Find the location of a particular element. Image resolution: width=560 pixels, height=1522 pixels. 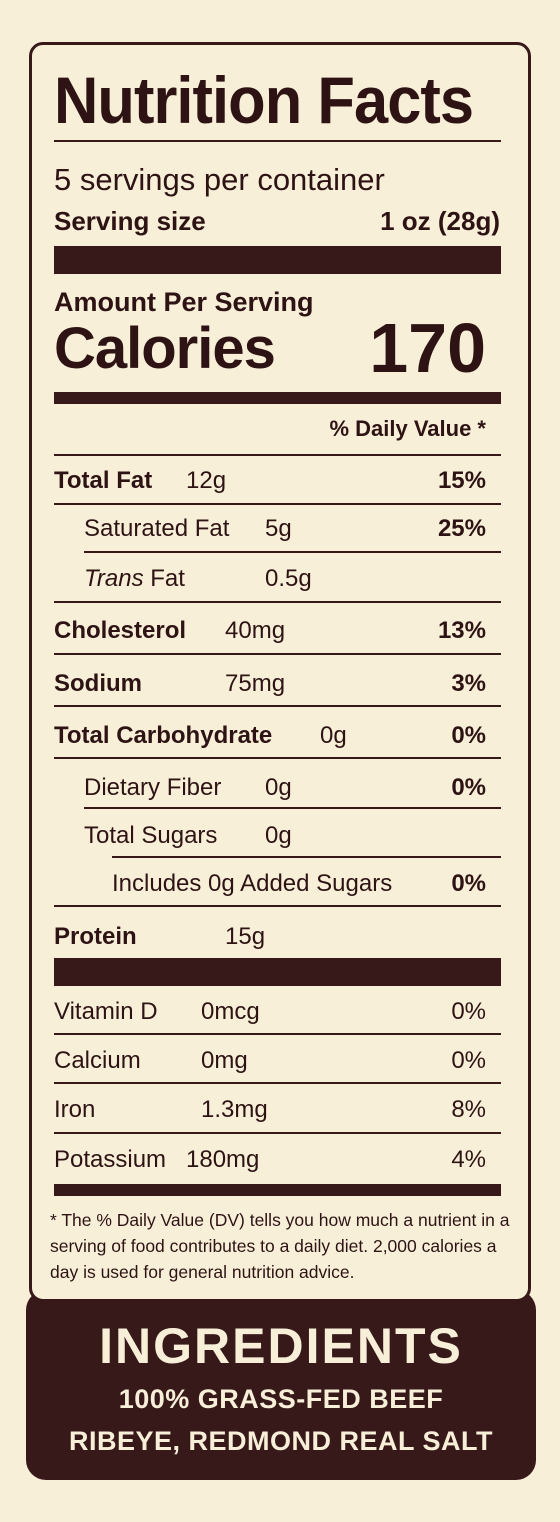

nutrient-row-sodium: Sodium 75mg 3% is located at coordinates (270, 684).